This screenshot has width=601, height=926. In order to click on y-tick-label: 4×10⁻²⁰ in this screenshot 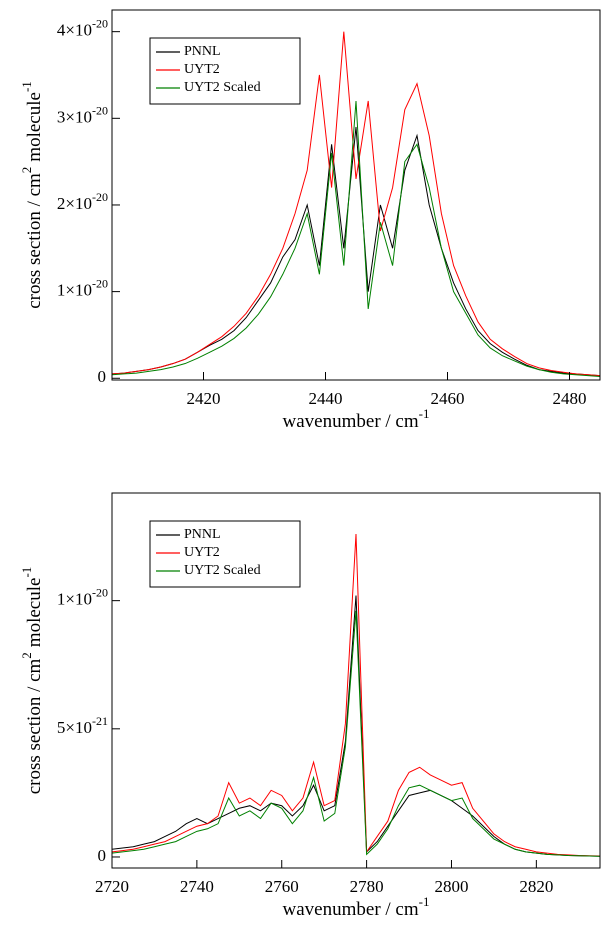, I will do `click(82, 27)`.